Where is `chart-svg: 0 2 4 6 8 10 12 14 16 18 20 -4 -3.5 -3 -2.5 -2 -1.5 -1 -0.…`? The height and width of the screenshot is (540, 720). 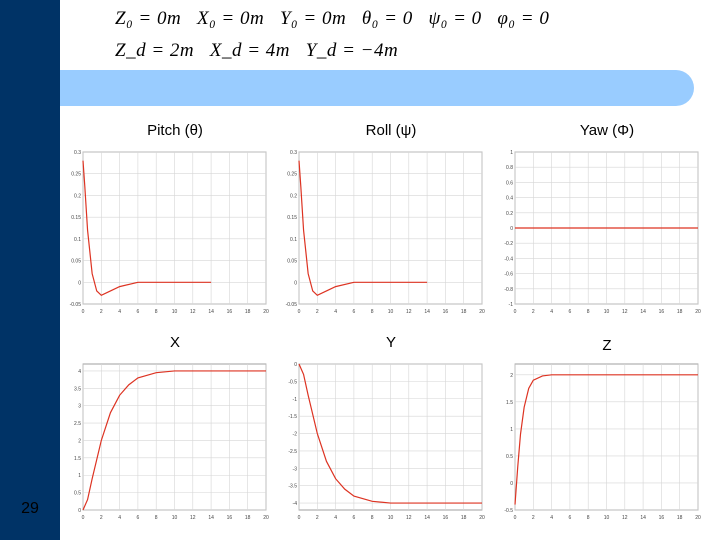
chart-svg: 0 2 4 6 8 10 12 14 16 18 20 -4 -3.5 -3 -2.5 -2 -1.5 -1 -0.… is located at coordinates (386, 441).